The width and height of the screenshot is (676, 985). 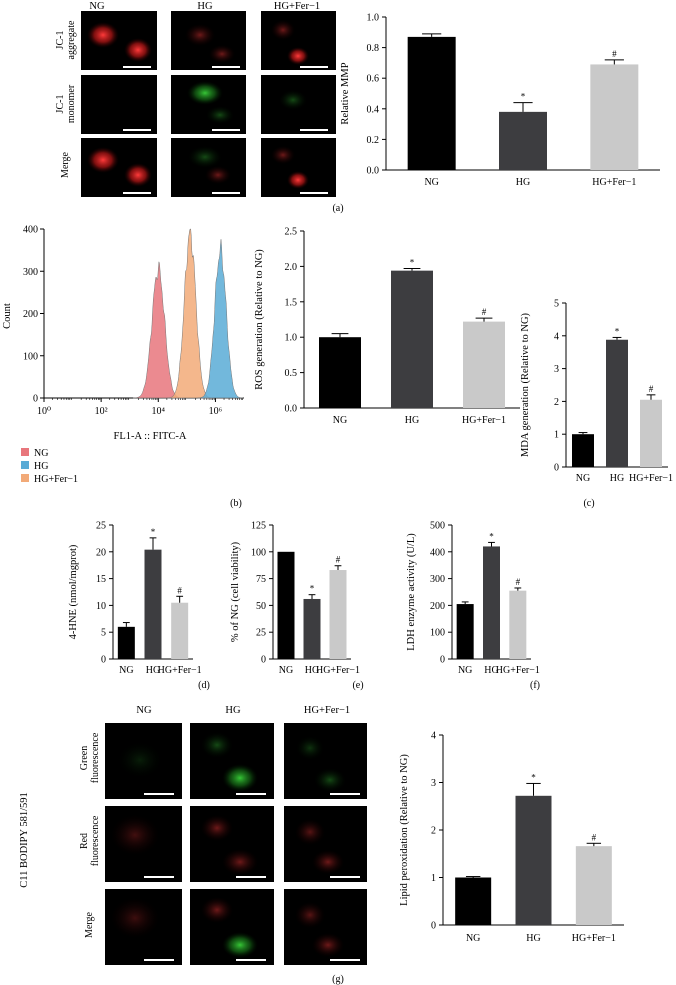 What do you see at coordinates (25, 478) in the screenshot?
I see `legend-swatch-hgfer` at bounding box center [25, 478].